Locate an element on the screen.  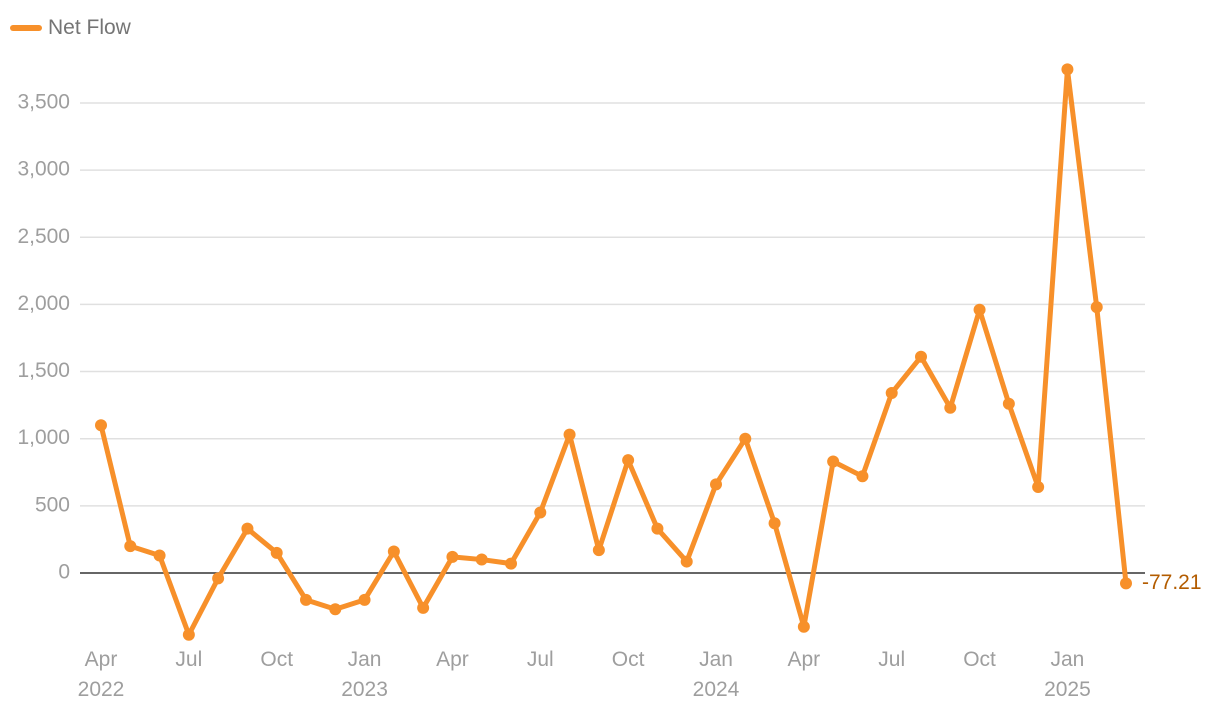
y-tick-label: 500 is located at coordinates (52, 504).